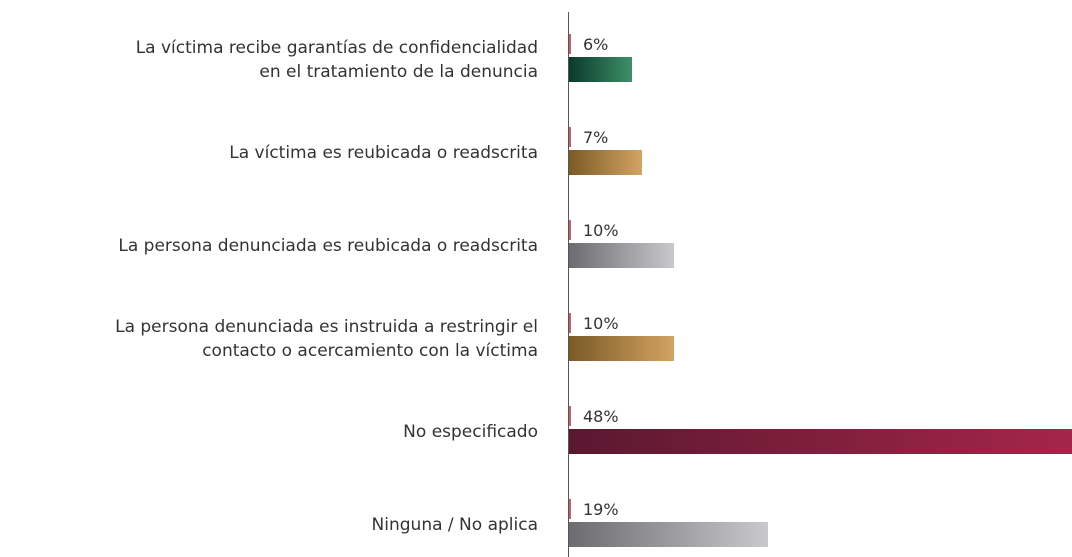  I want to click on value-label: 19%, so click(601, 509).